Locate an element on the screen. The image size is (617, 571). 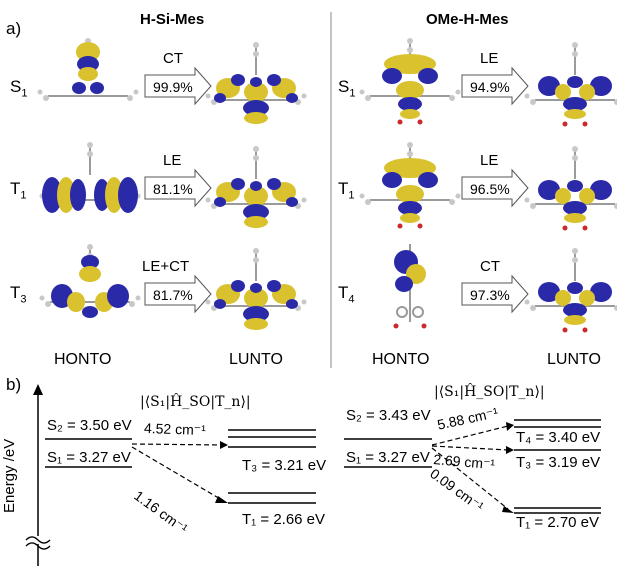
honto-t4-right is located at coordinates (410, 286).